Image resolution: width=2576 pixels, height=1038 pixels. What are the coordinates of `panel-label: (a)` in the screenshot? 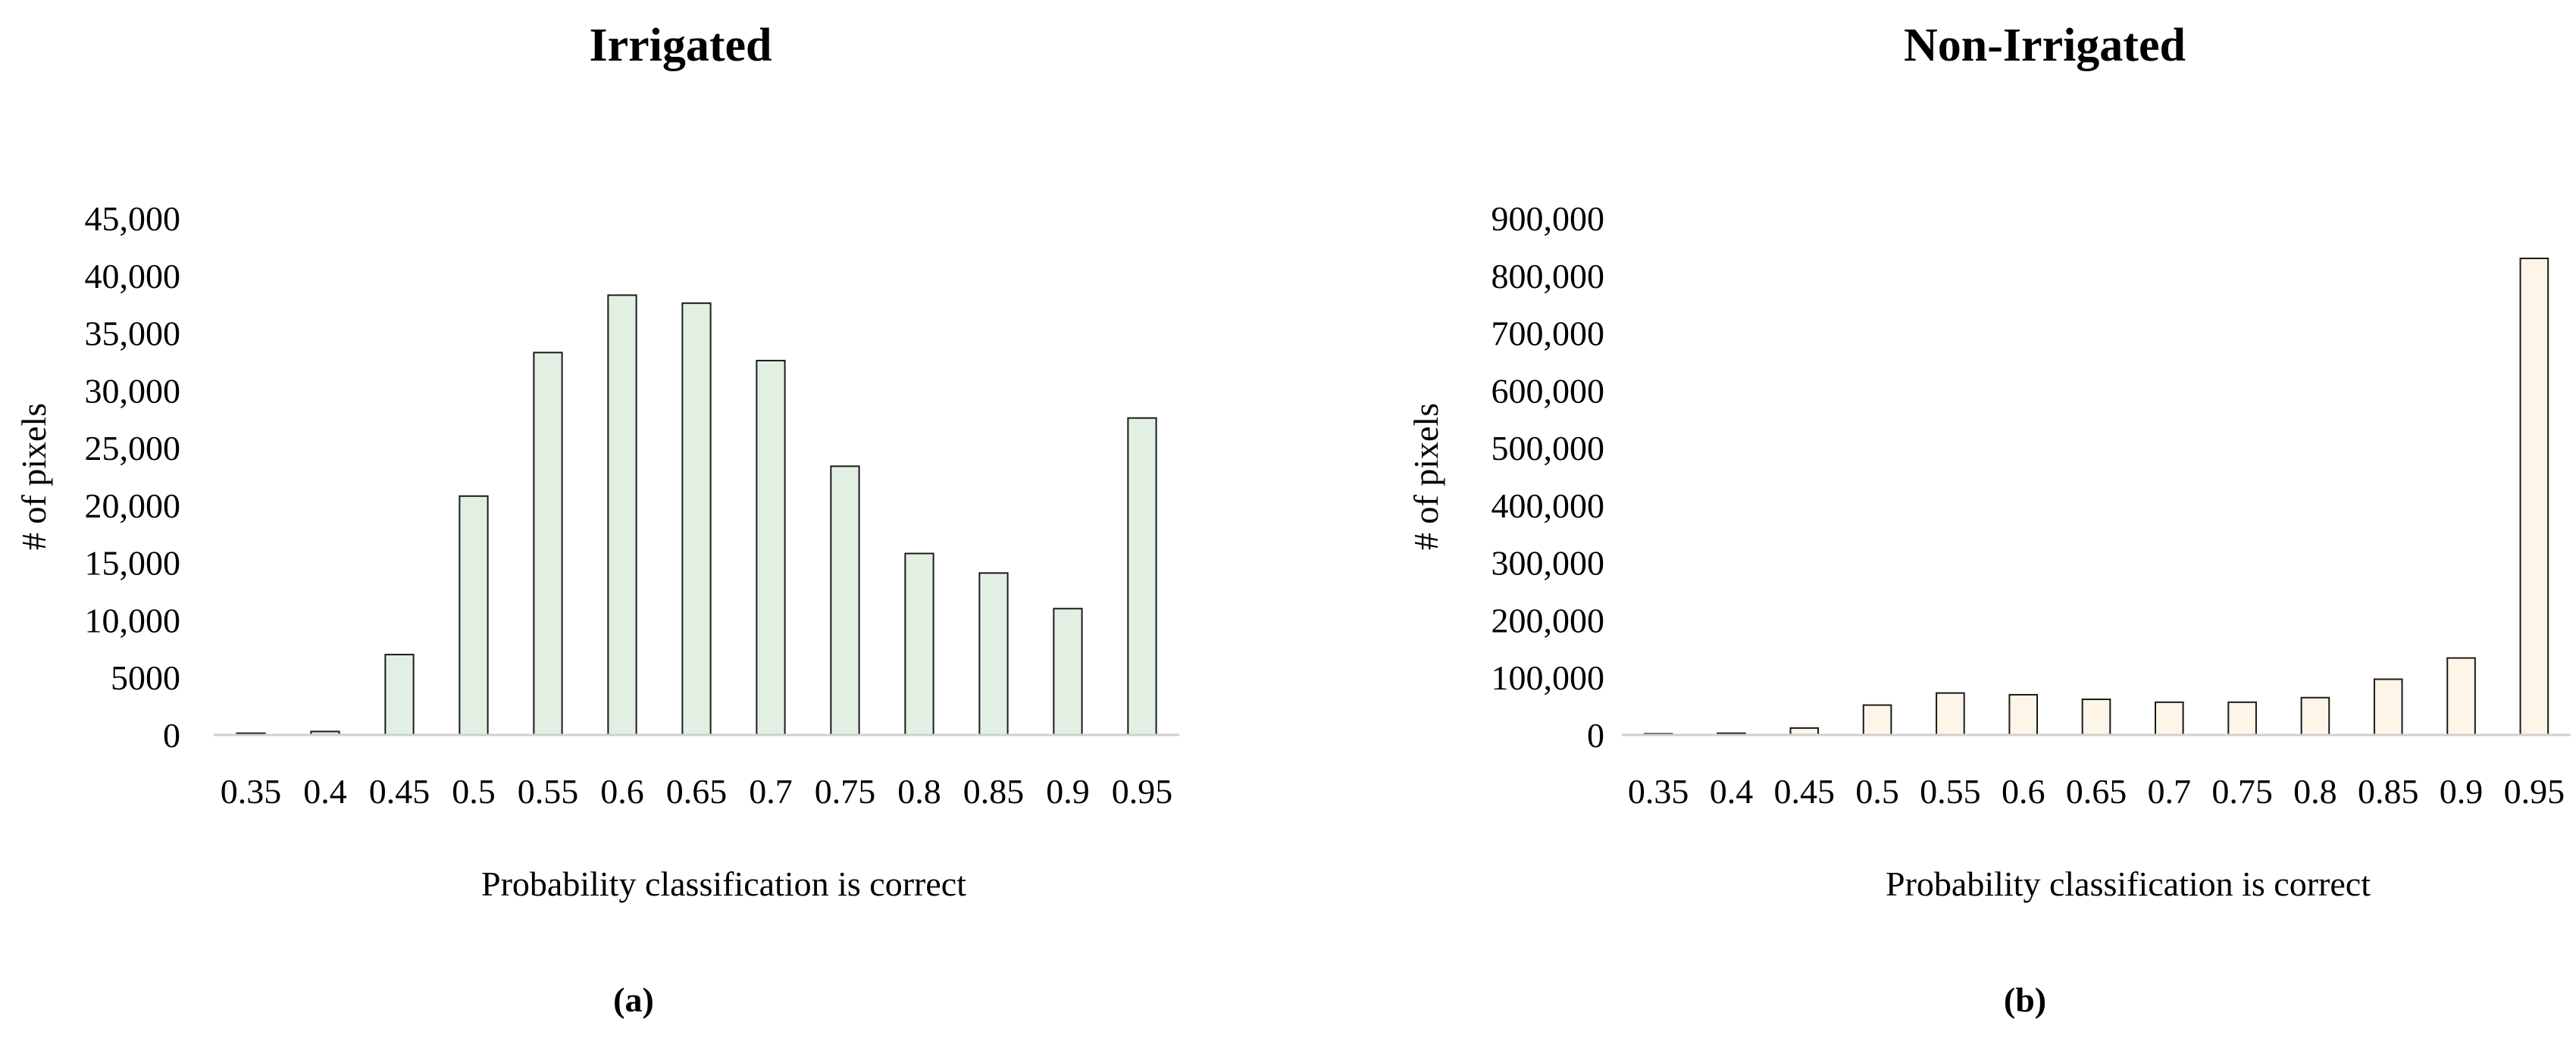 It's located at (633, 1000).